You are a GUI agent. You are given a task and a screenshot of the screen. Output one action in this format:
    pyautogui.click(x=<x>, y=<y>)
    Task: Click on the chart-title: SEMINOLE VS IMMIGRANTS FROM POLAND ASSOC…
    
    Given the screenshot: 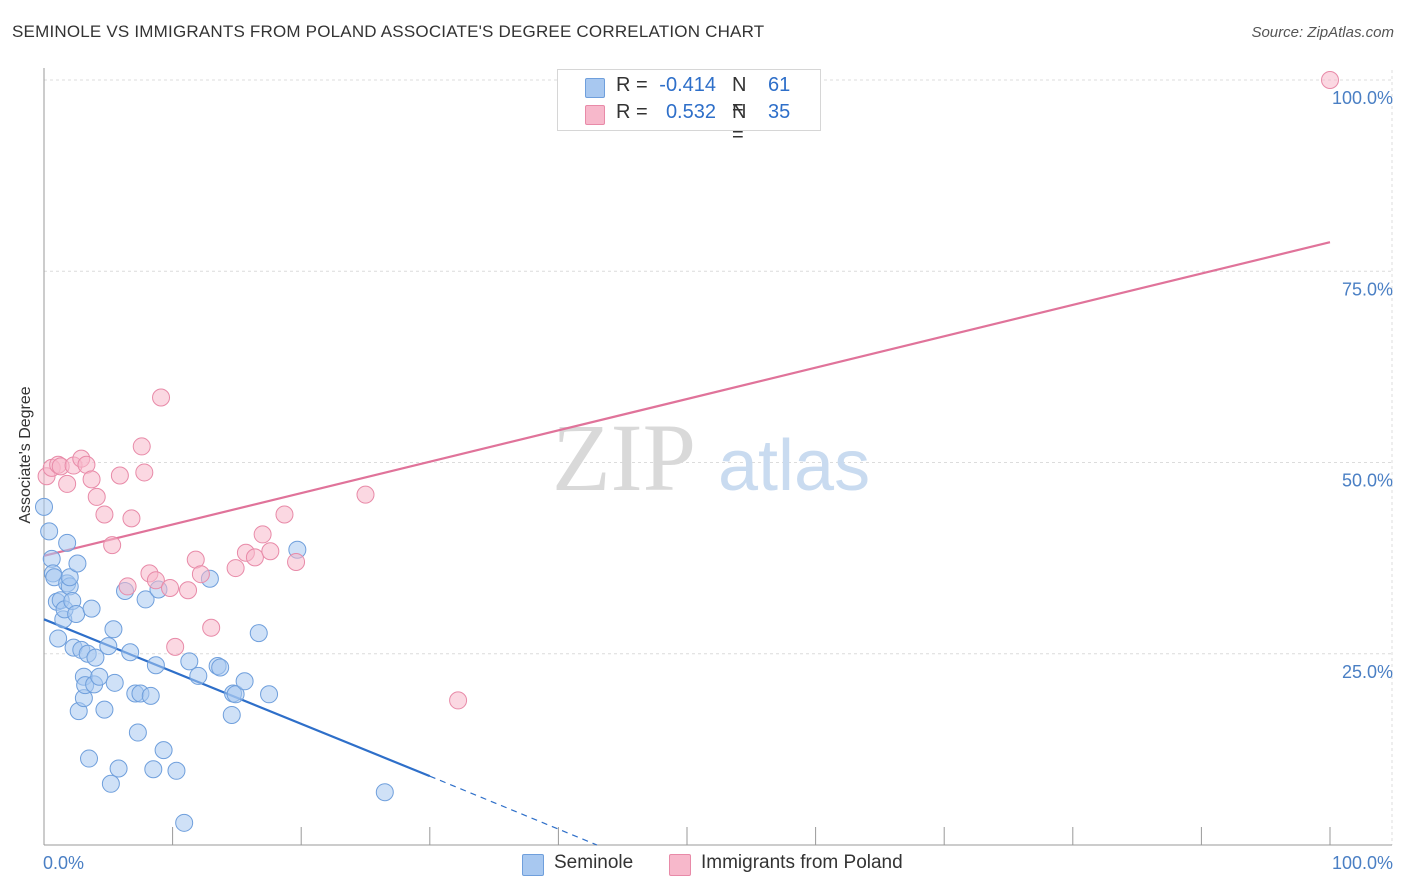 What is the action you would take?
    pyautogui.click(x=388, y=31)
    